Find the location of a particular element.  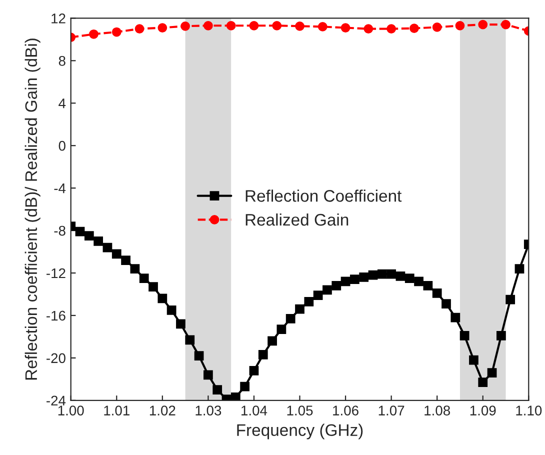

x-axis-title: Frequency (GHz) is located at coordinates (300, 432).